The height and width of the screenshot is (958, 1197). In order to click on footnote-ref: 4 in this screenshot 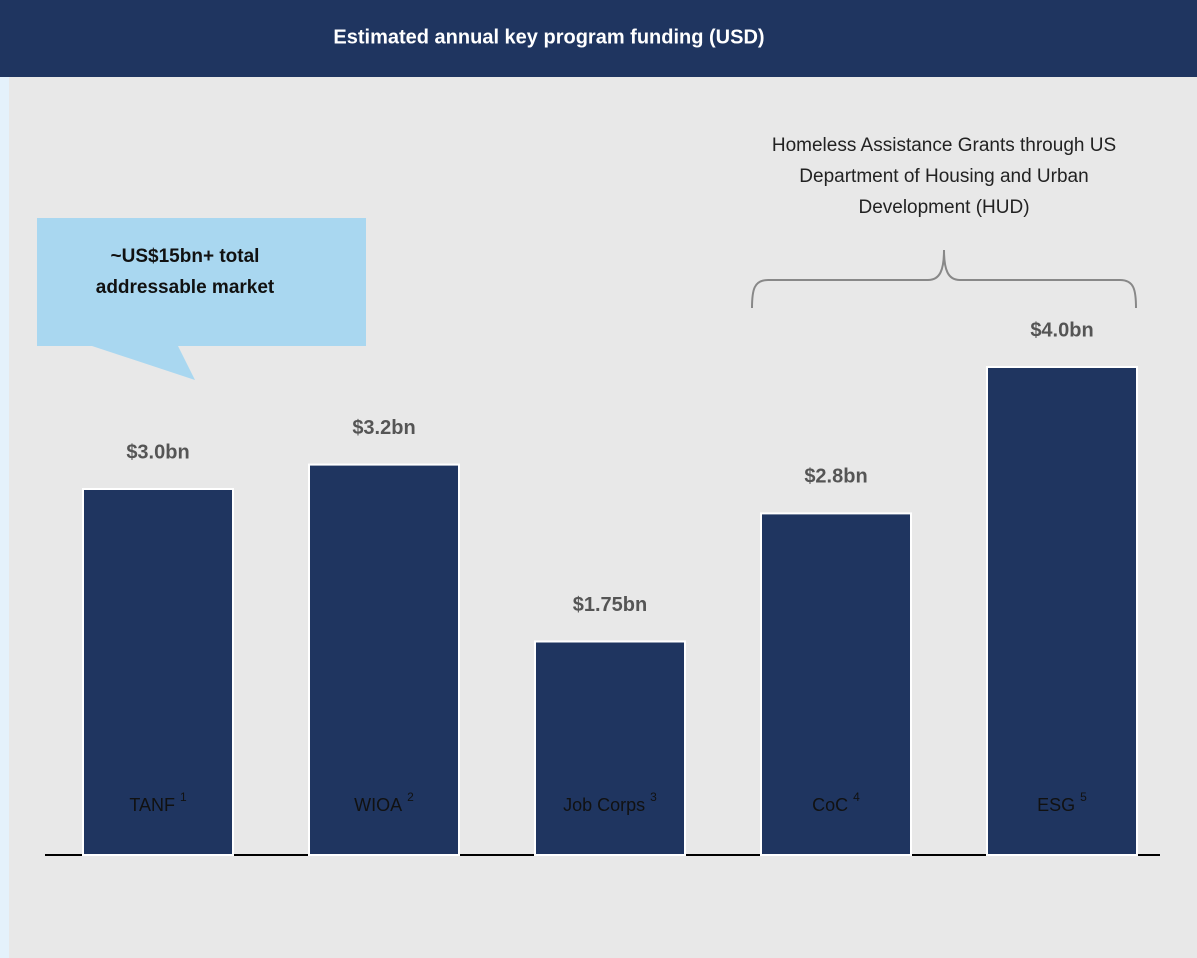, I will do `click(856, 797)`.